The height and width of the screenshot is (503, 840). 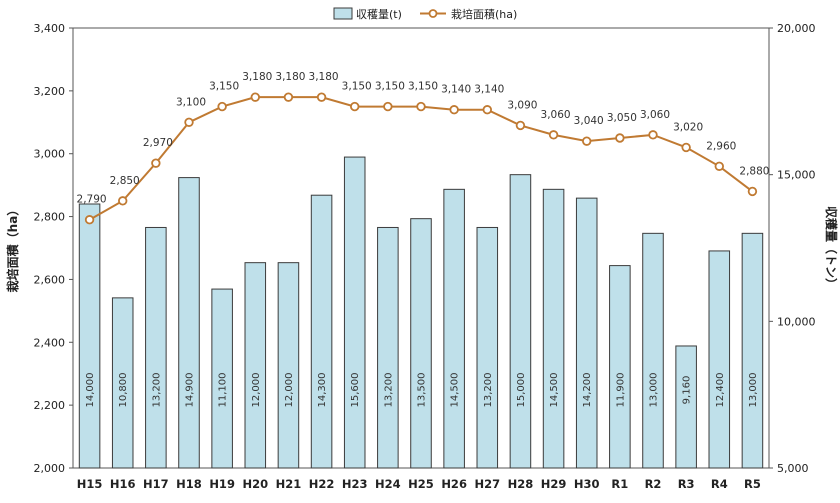 I want to click on line-value-label: 3,100, so click(x=191, y=102).